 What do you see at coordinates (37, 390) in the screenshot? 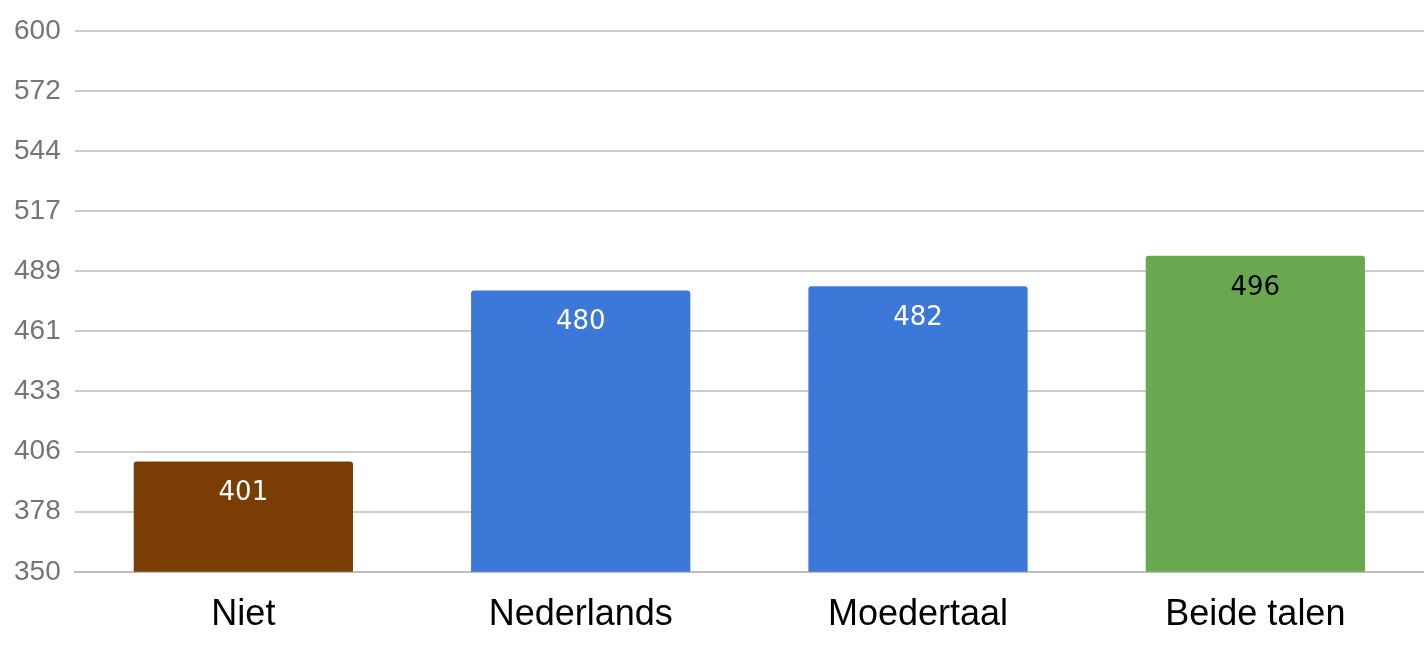
I see `y-tick-label: 433` at bounding box center [37, 390].